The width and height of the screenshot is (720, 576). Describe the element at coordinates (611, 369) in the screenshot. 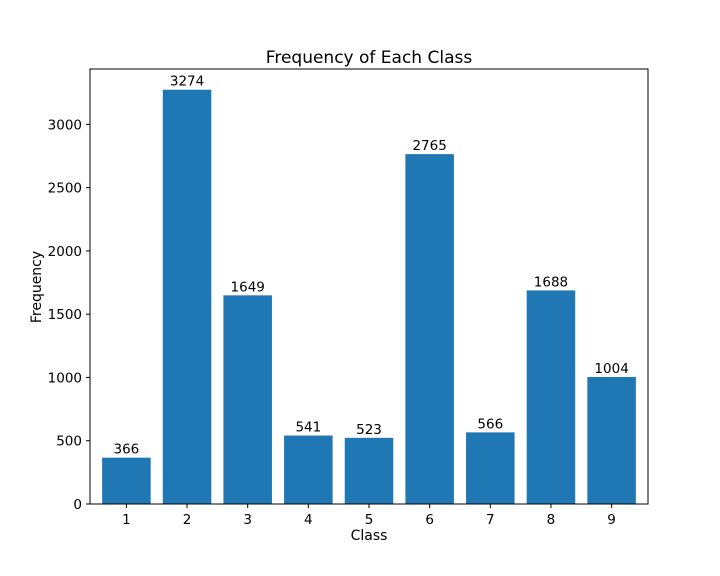

I see `data-label-9: 1004` at that location.